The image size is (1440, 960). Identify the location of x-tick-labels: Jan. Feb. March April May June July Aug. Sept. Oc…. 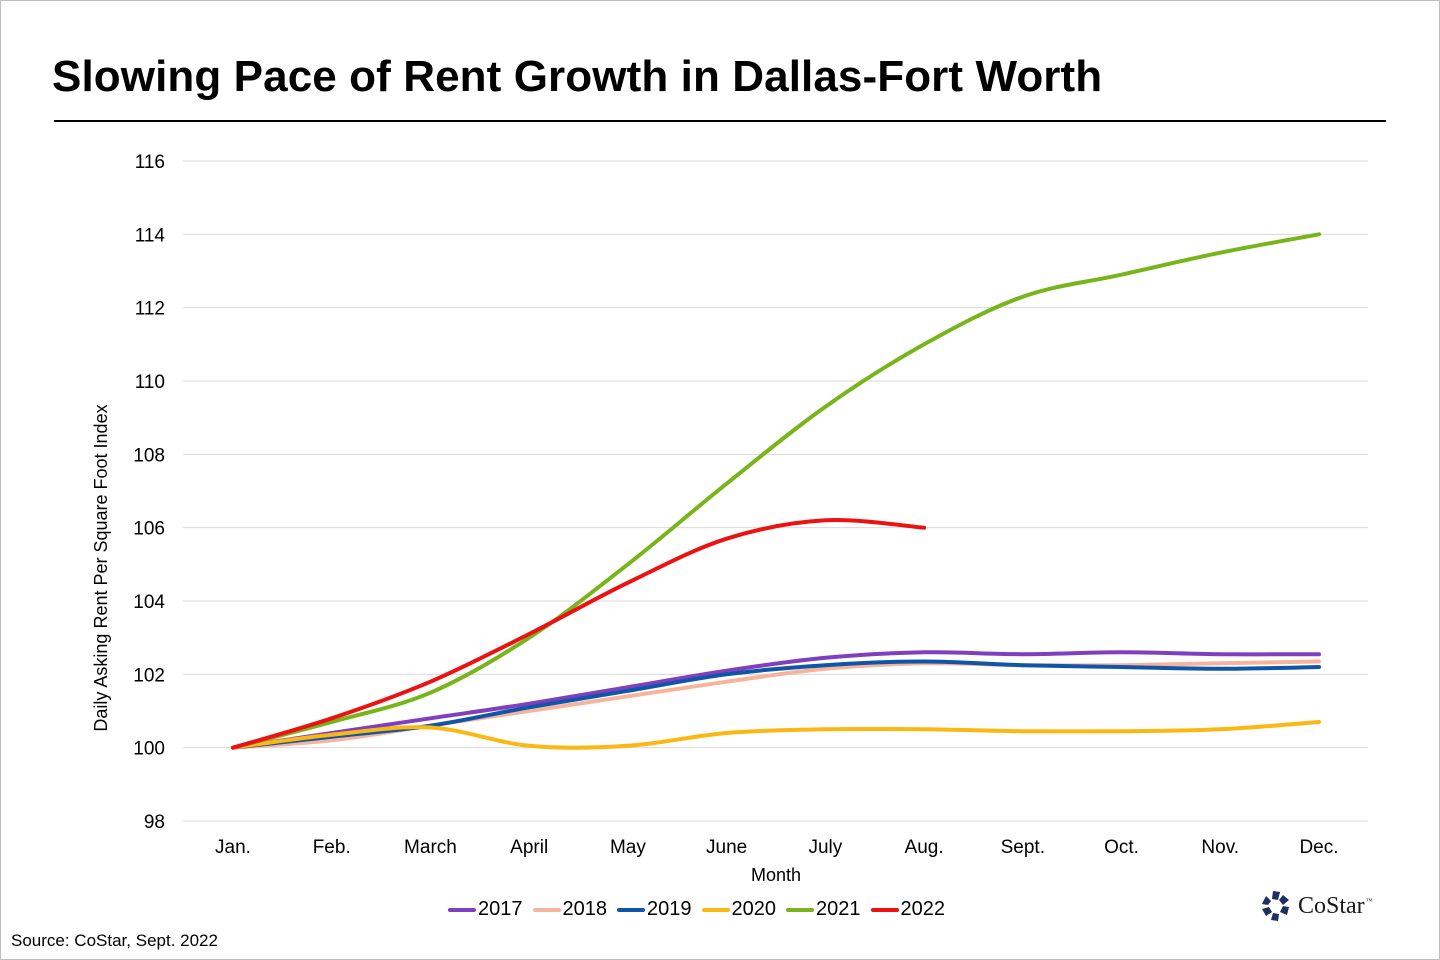
(777, 847).